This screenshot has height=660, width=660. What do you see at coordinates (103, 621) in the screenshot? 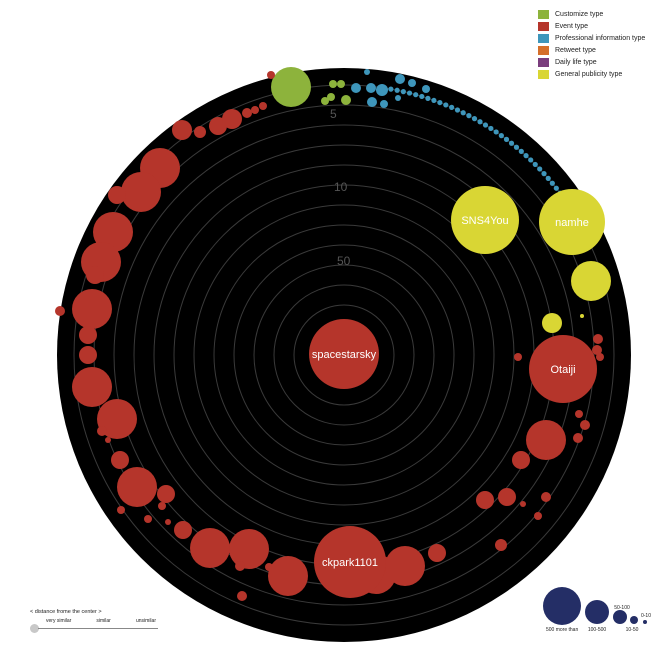
I see `distance-label-similar: similar` at bounding box center [103, 621].